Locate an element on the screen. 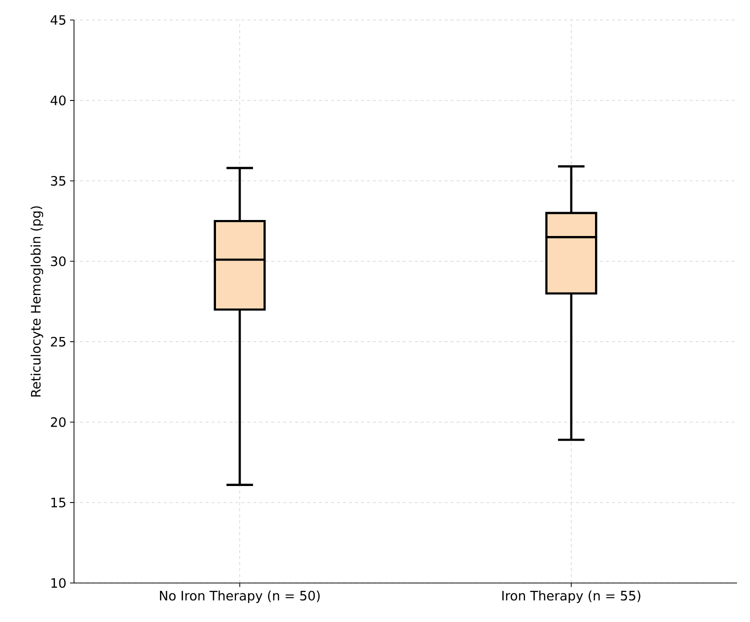 This screenshot has height=622, width=750. y-tick-label: 25 is located at coordinates (58, 341).